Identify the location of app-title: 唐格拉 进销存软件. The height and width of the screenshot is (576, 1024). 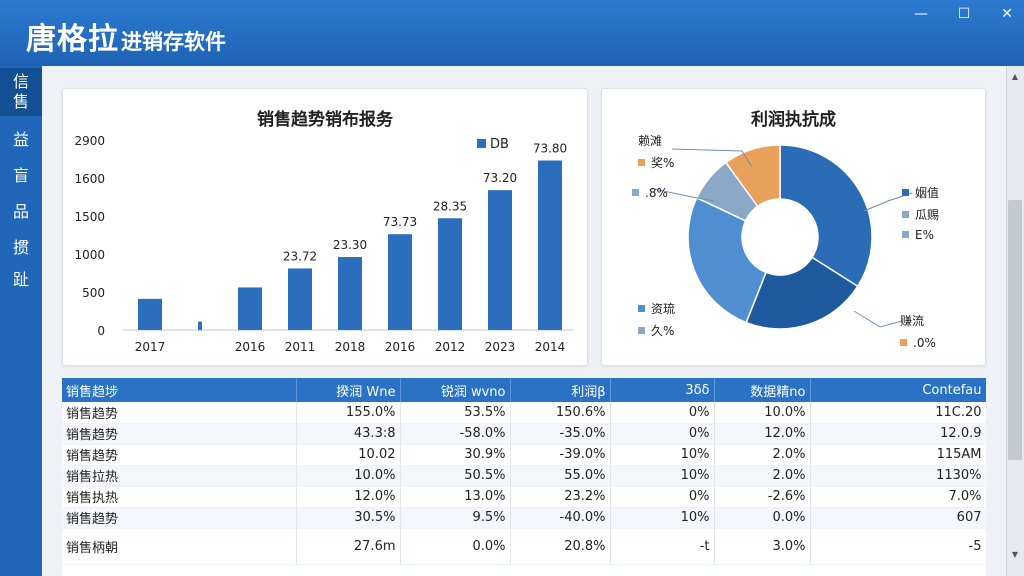
(126, 36).